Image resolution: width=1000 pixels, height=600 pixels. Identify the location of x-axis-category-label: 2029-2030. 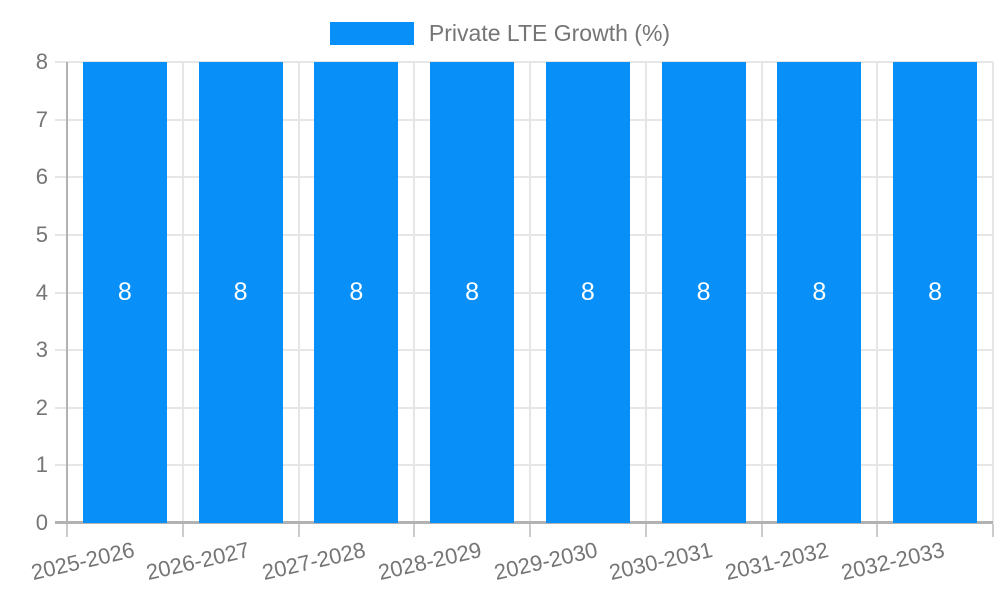
(545, 561).